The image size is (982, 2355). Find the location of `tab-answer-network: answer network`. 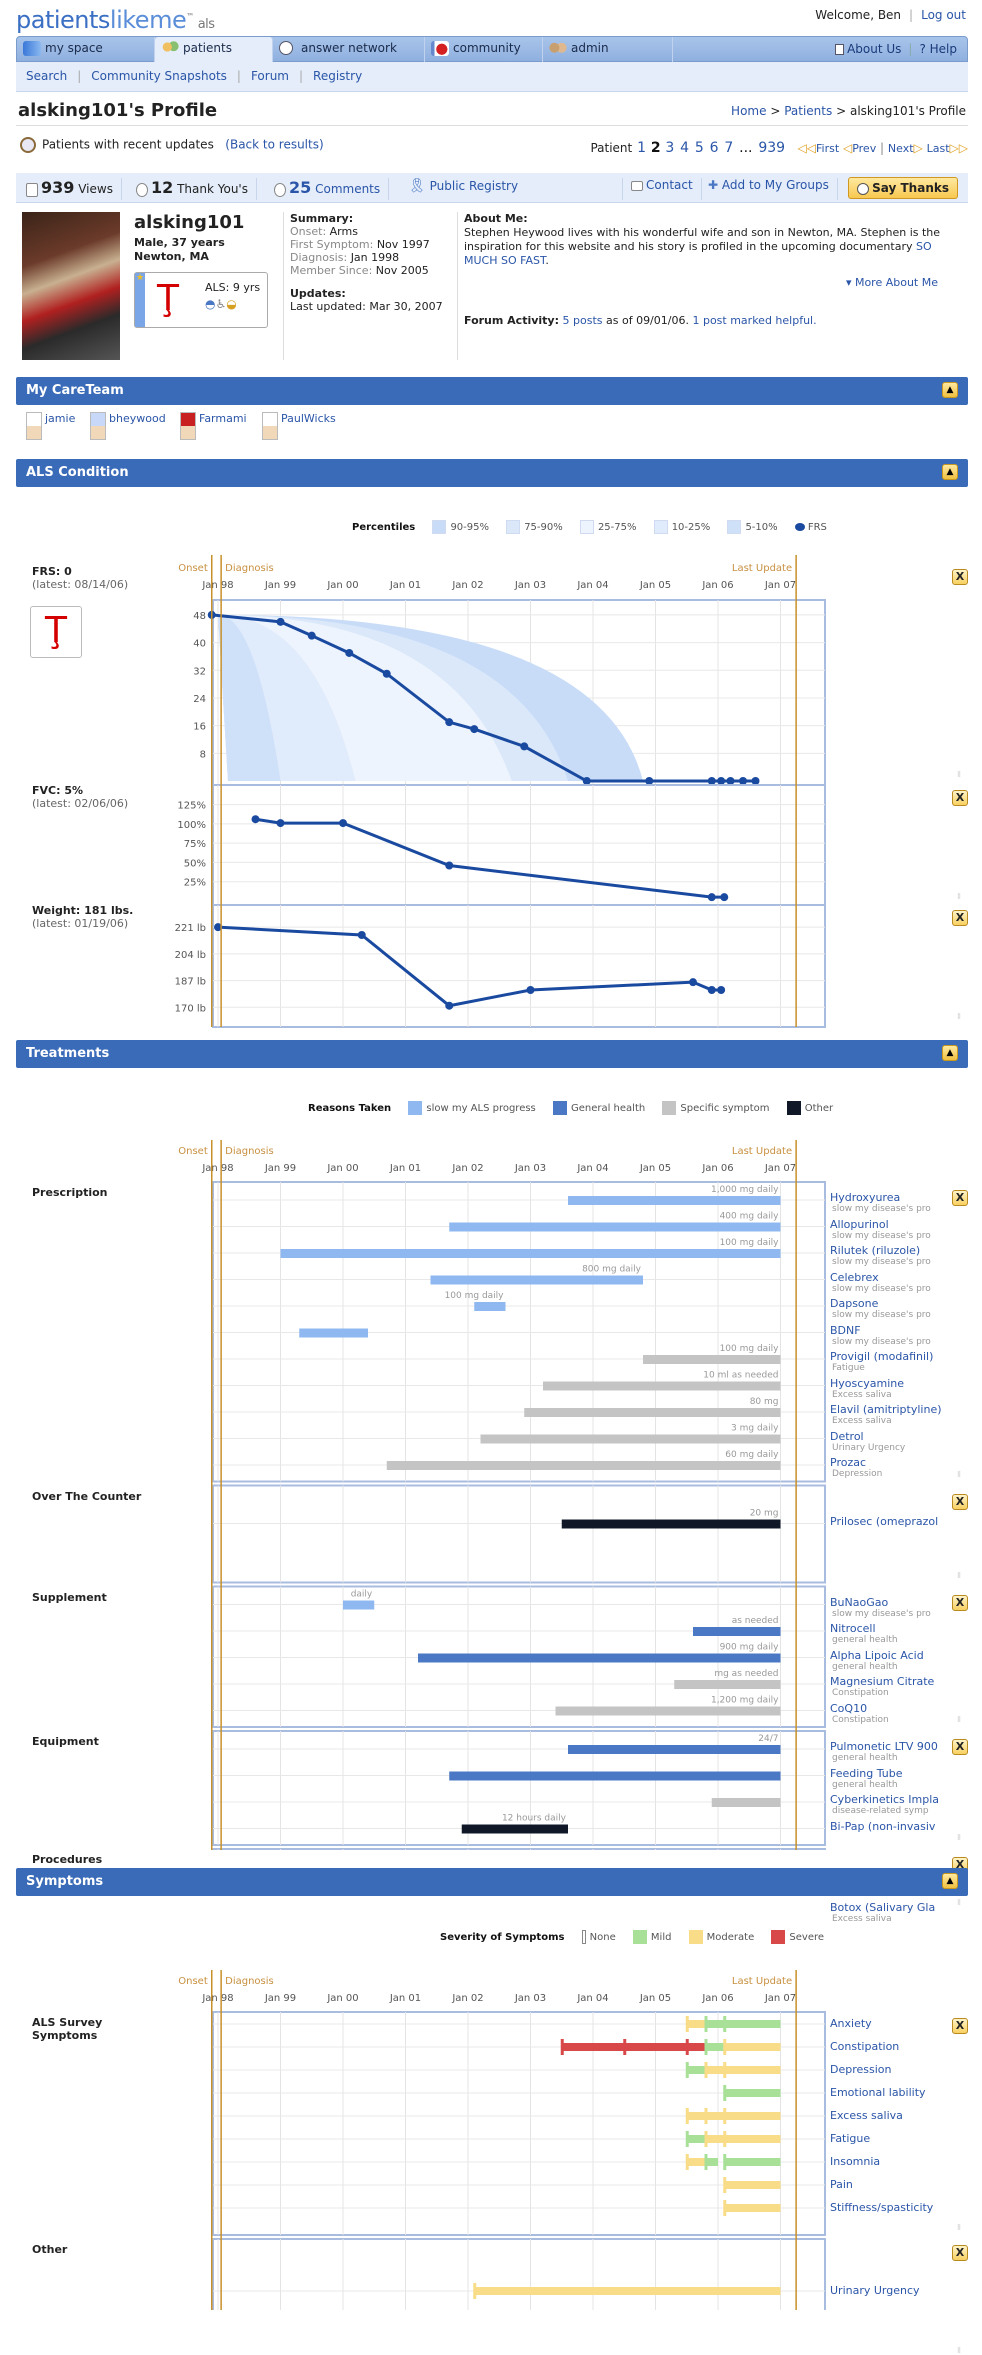

tab-answer-network: answer network is located at coordinates (349, 49).